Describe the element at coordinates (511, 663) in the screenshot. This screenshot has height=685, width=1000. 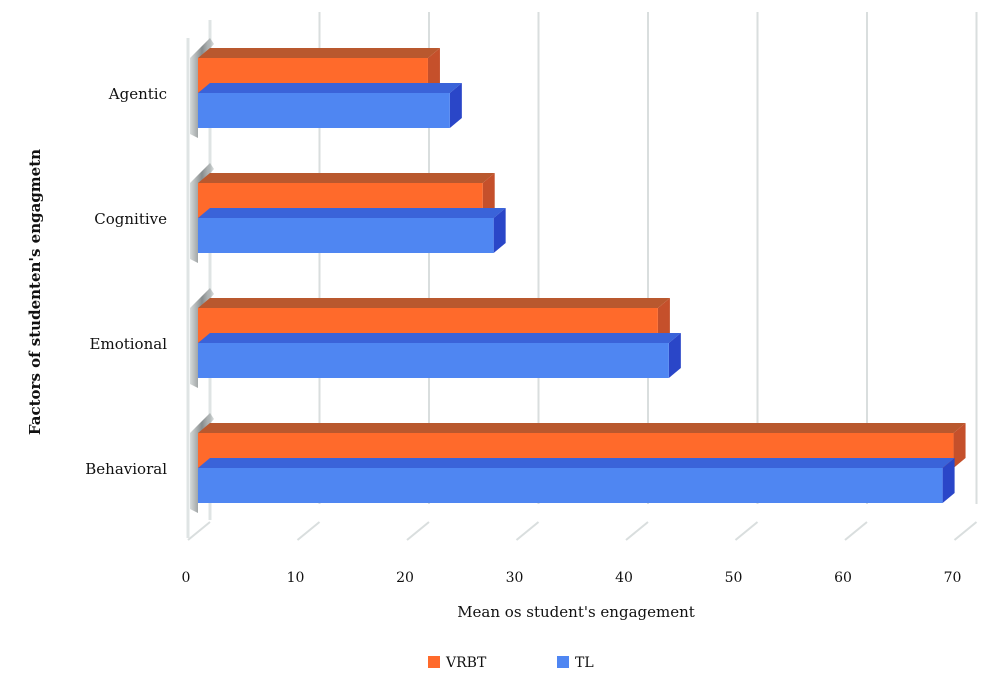
I see `legend: VRBT TL` at that location.